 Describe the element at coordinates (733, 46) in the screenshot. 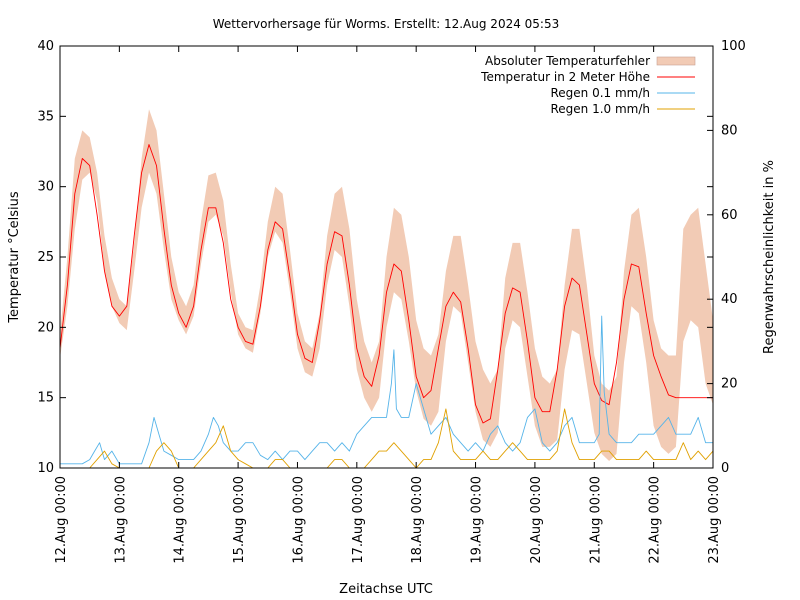

I see `y2-tick-label: 100` at that location.